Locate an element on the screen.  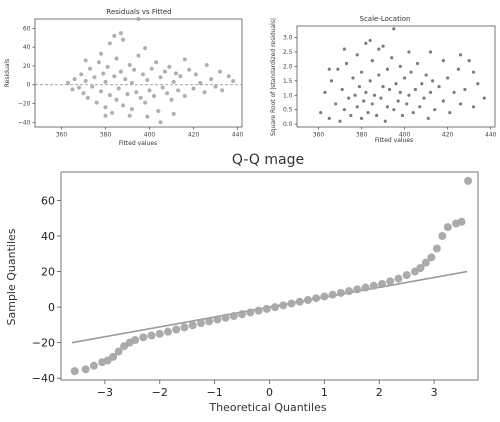
chart-title: Residuals vs Fitted is located at coordinates (138, 12).